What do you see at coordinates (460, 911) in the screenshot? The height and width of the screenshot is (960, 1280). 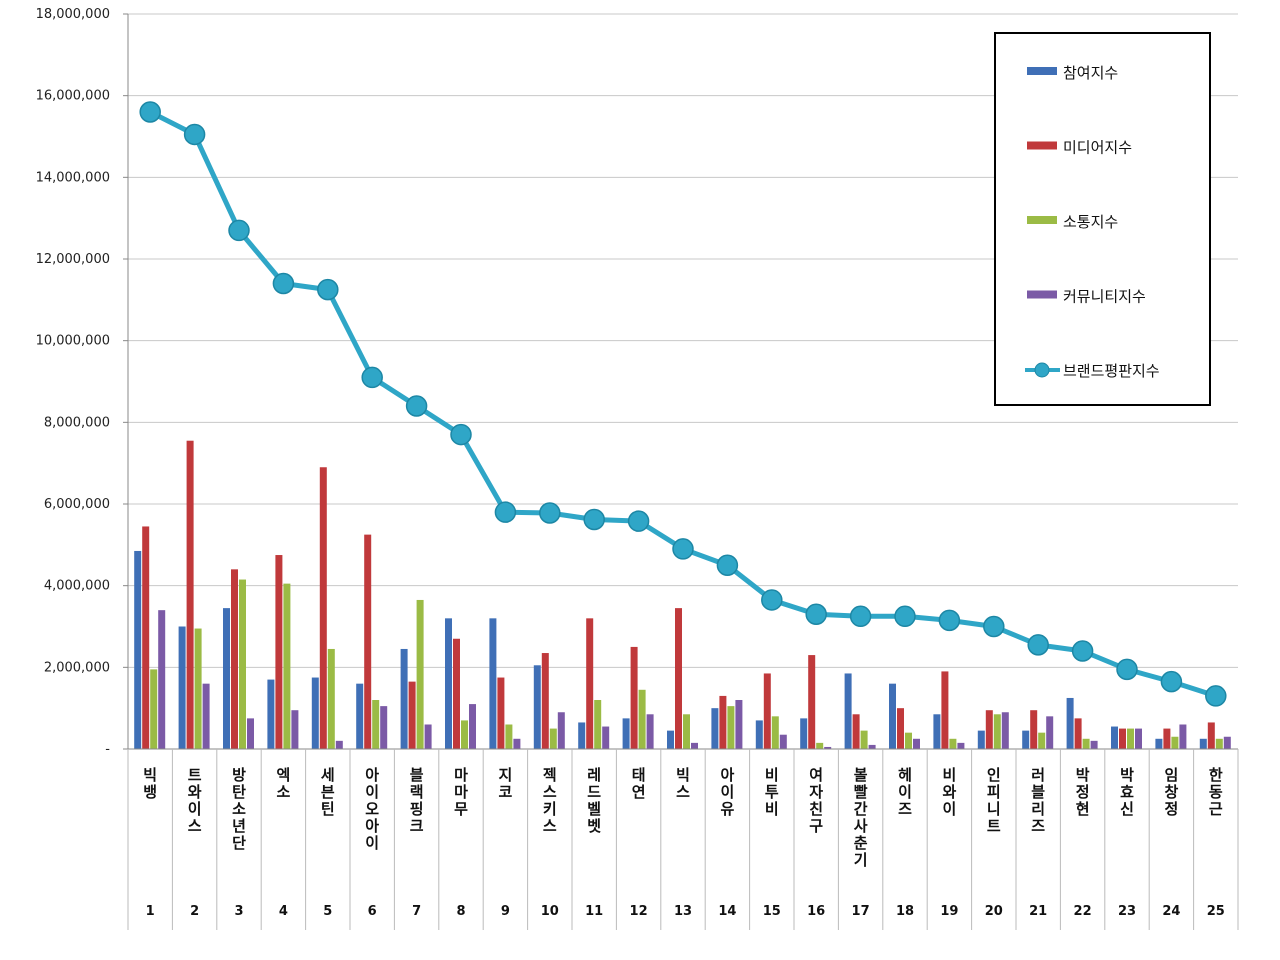 I see `rank-label: 8` at bounding box center [460, 911].